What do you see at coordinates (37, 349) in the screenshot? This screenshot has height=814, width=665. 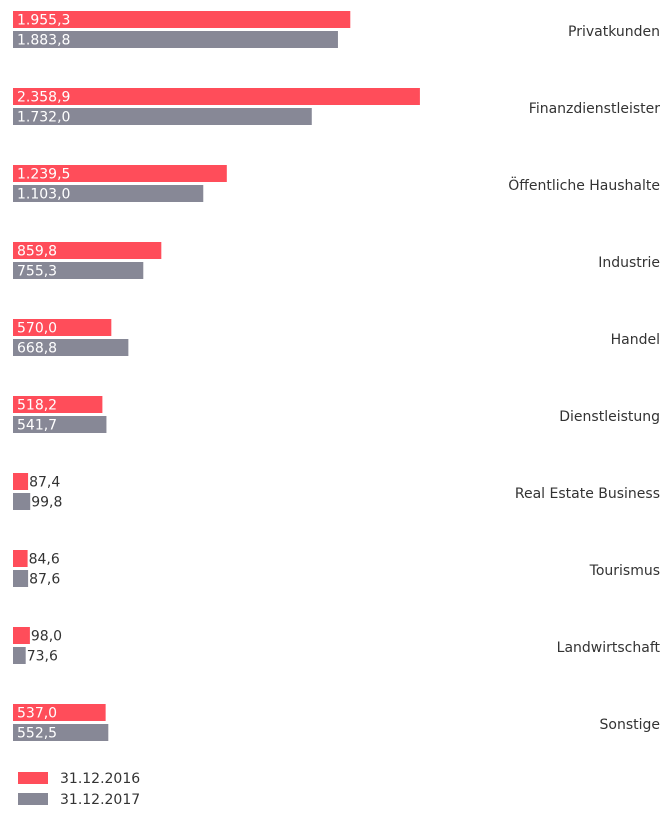 I see `value-label: 668,8` at bounding box center [37, 349].